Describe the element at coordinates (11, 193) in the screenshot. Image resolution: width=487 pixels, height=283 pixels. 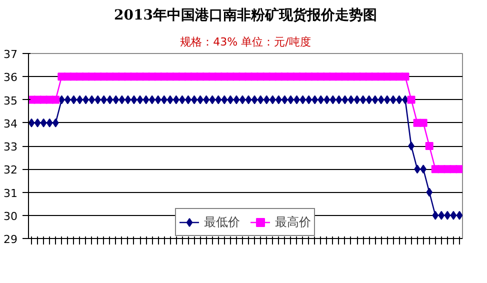
I see `y-tick-label: 31` at that location.